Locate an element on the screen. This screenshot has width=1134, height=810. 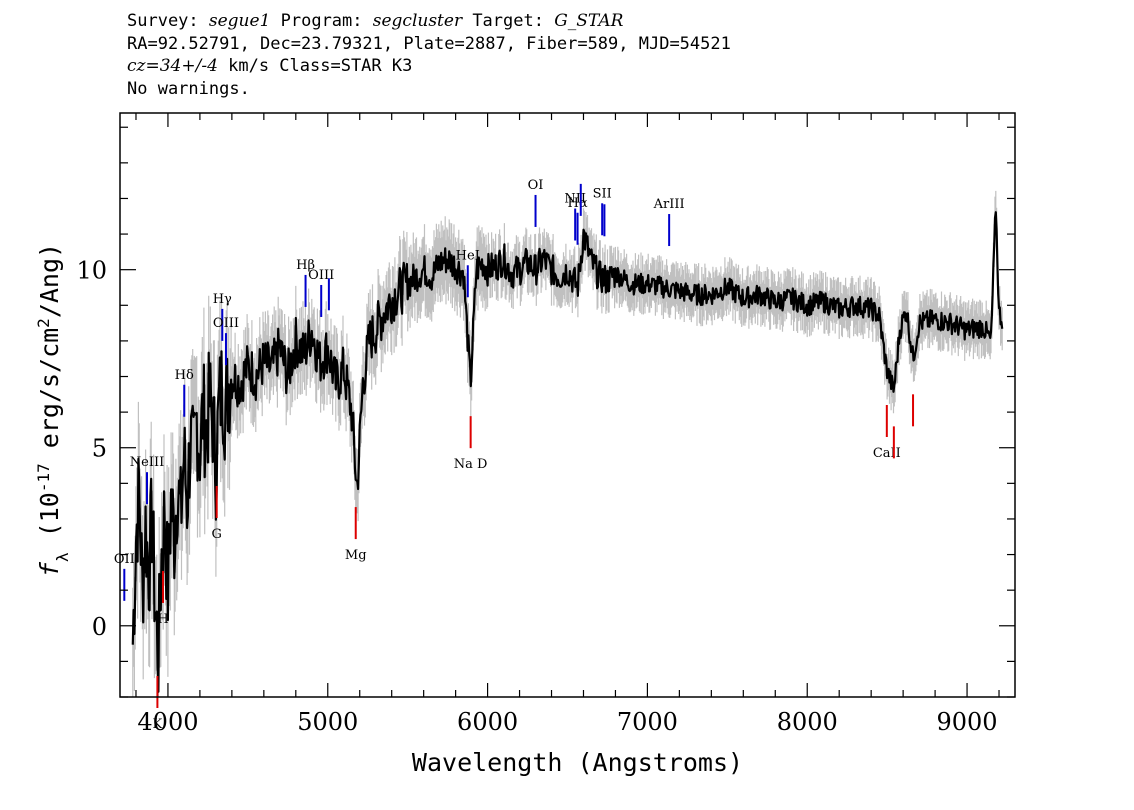
y-tick-label: 5 is located at coordinates (99, 449).